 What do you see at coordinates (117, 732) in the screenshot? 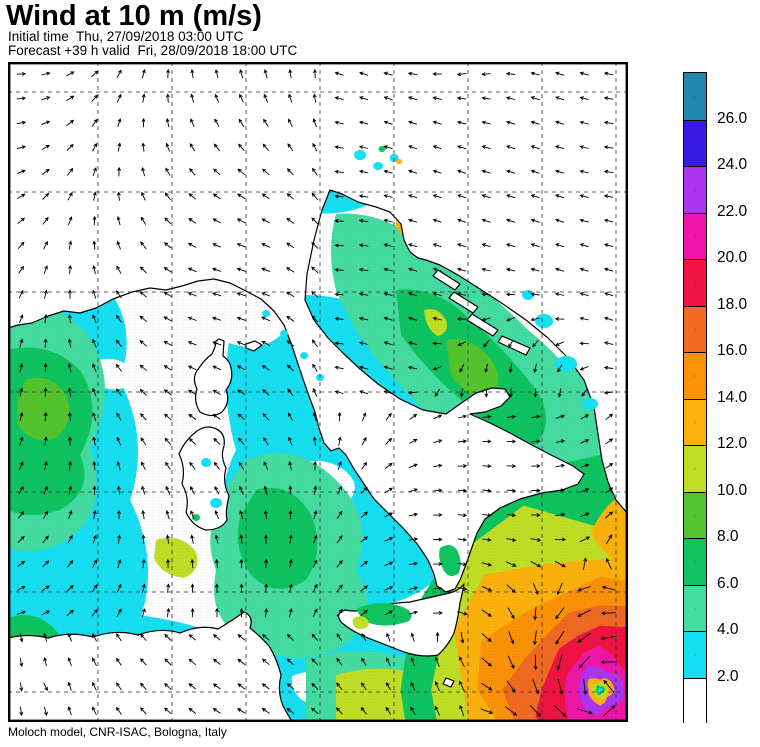
I see `model-caption: Moloch model, CNR-ISAC, Bologna, Italy` at bounding box center [117, 732].